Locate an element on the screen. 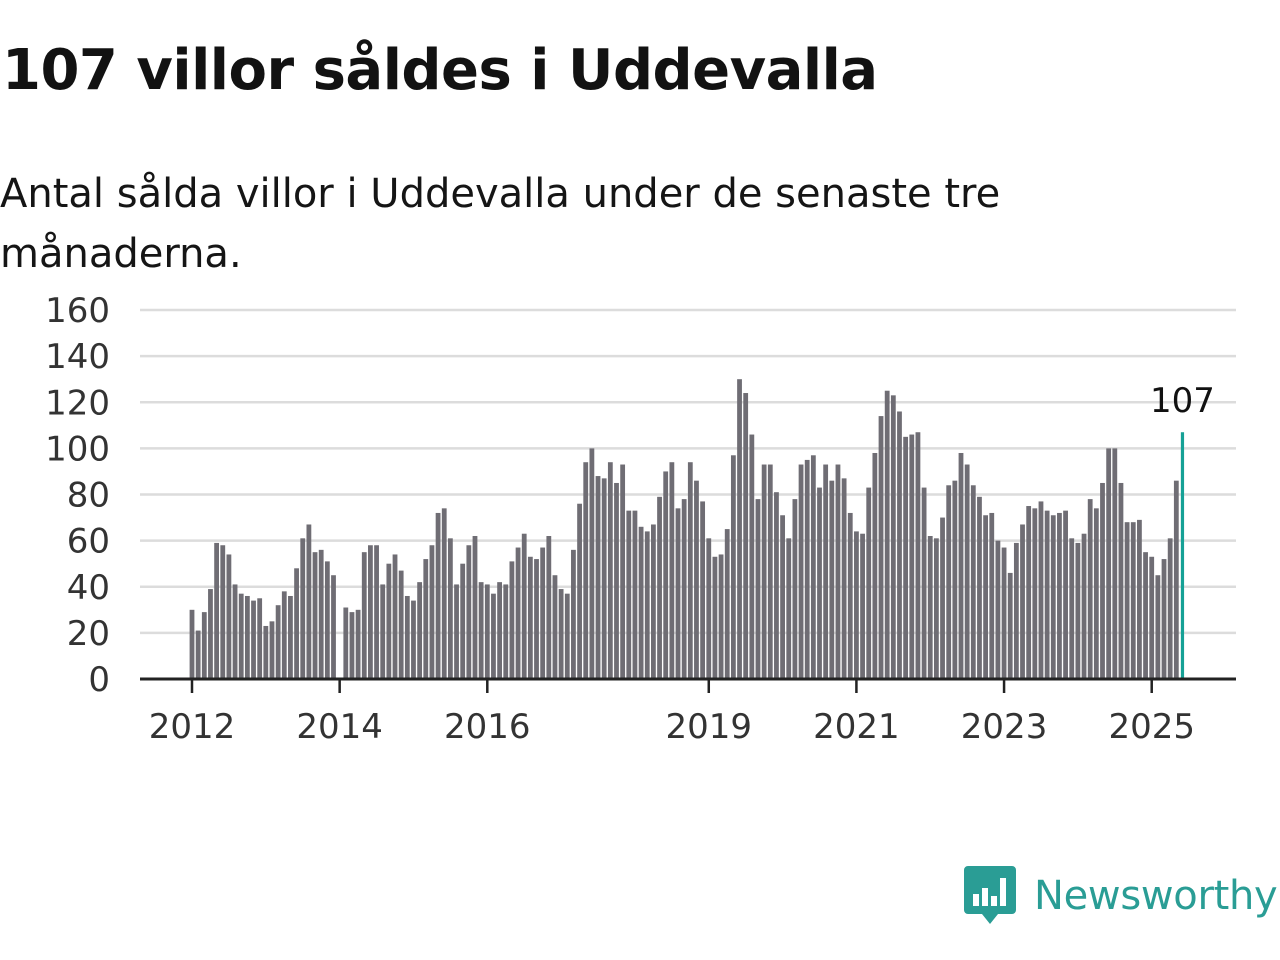  x-tick-label: 2016 is located at coordinates (487, 727).